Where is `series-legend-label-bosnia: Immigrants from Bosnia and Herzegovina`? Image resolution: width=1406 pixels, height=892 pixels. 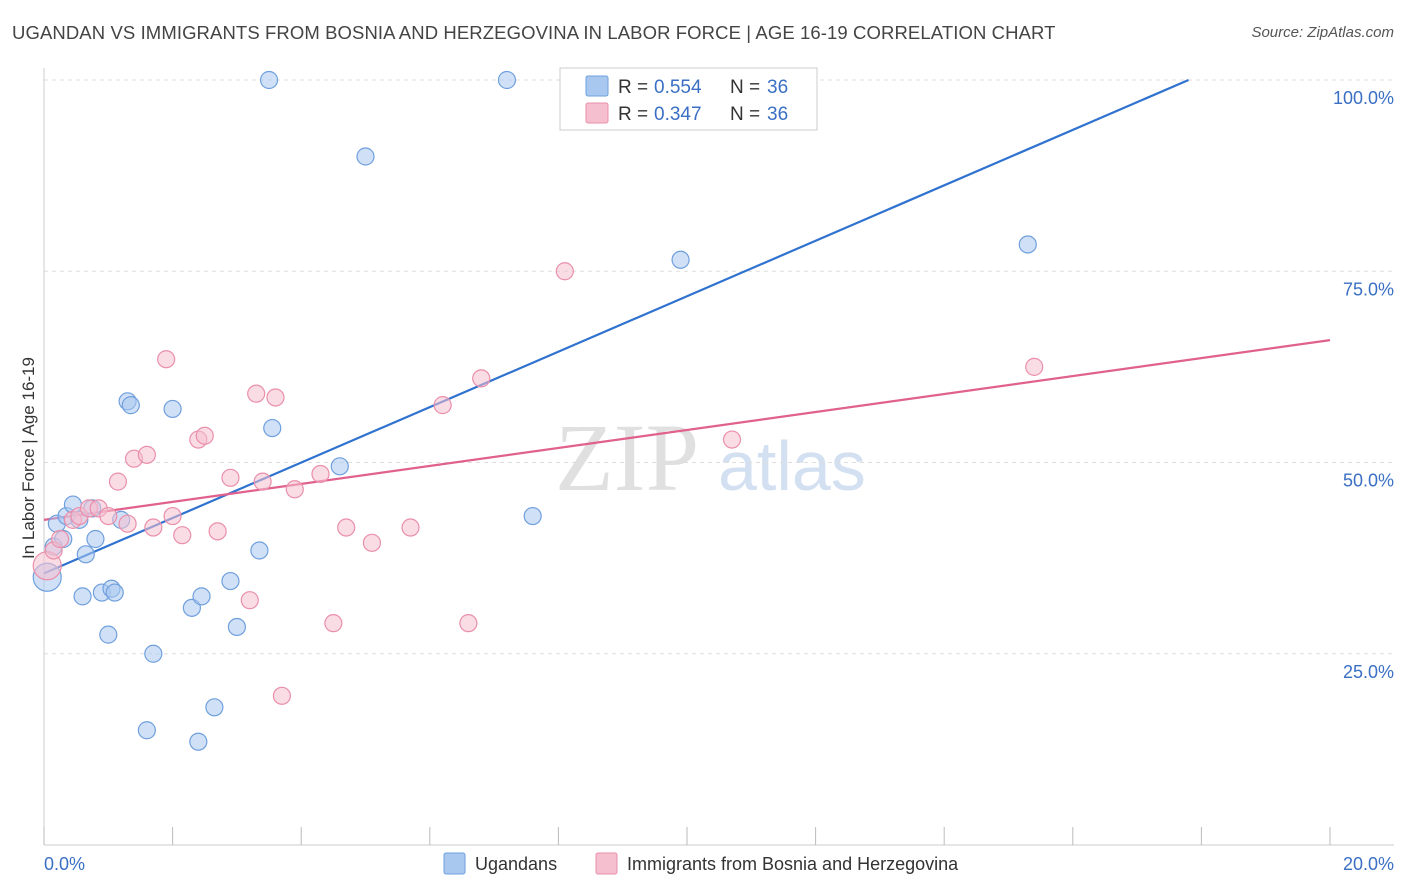
series-legend-label-bosnia: Immigrants from Bosnia and Herzegovina is located at coordinates (793, 864).